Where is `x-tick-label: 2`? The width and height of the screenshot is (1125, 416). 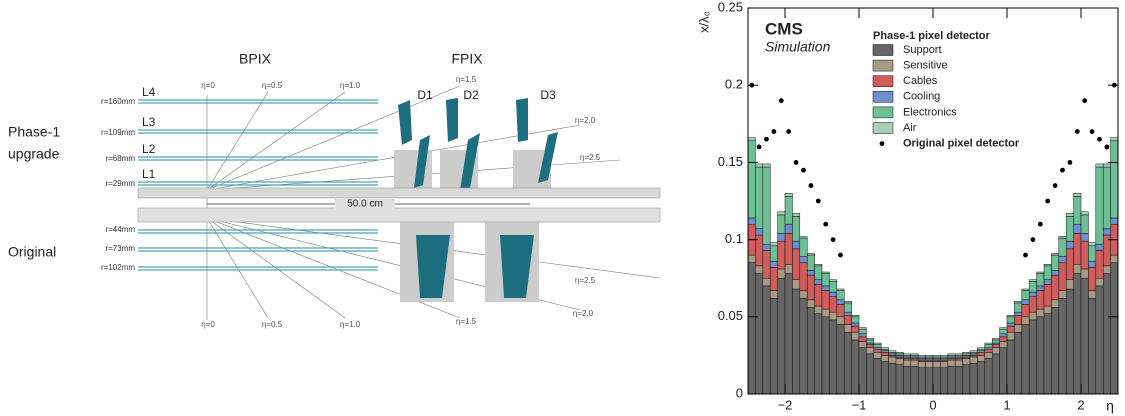
x-tick-label: 2 is located at coordinates (1080, 404).